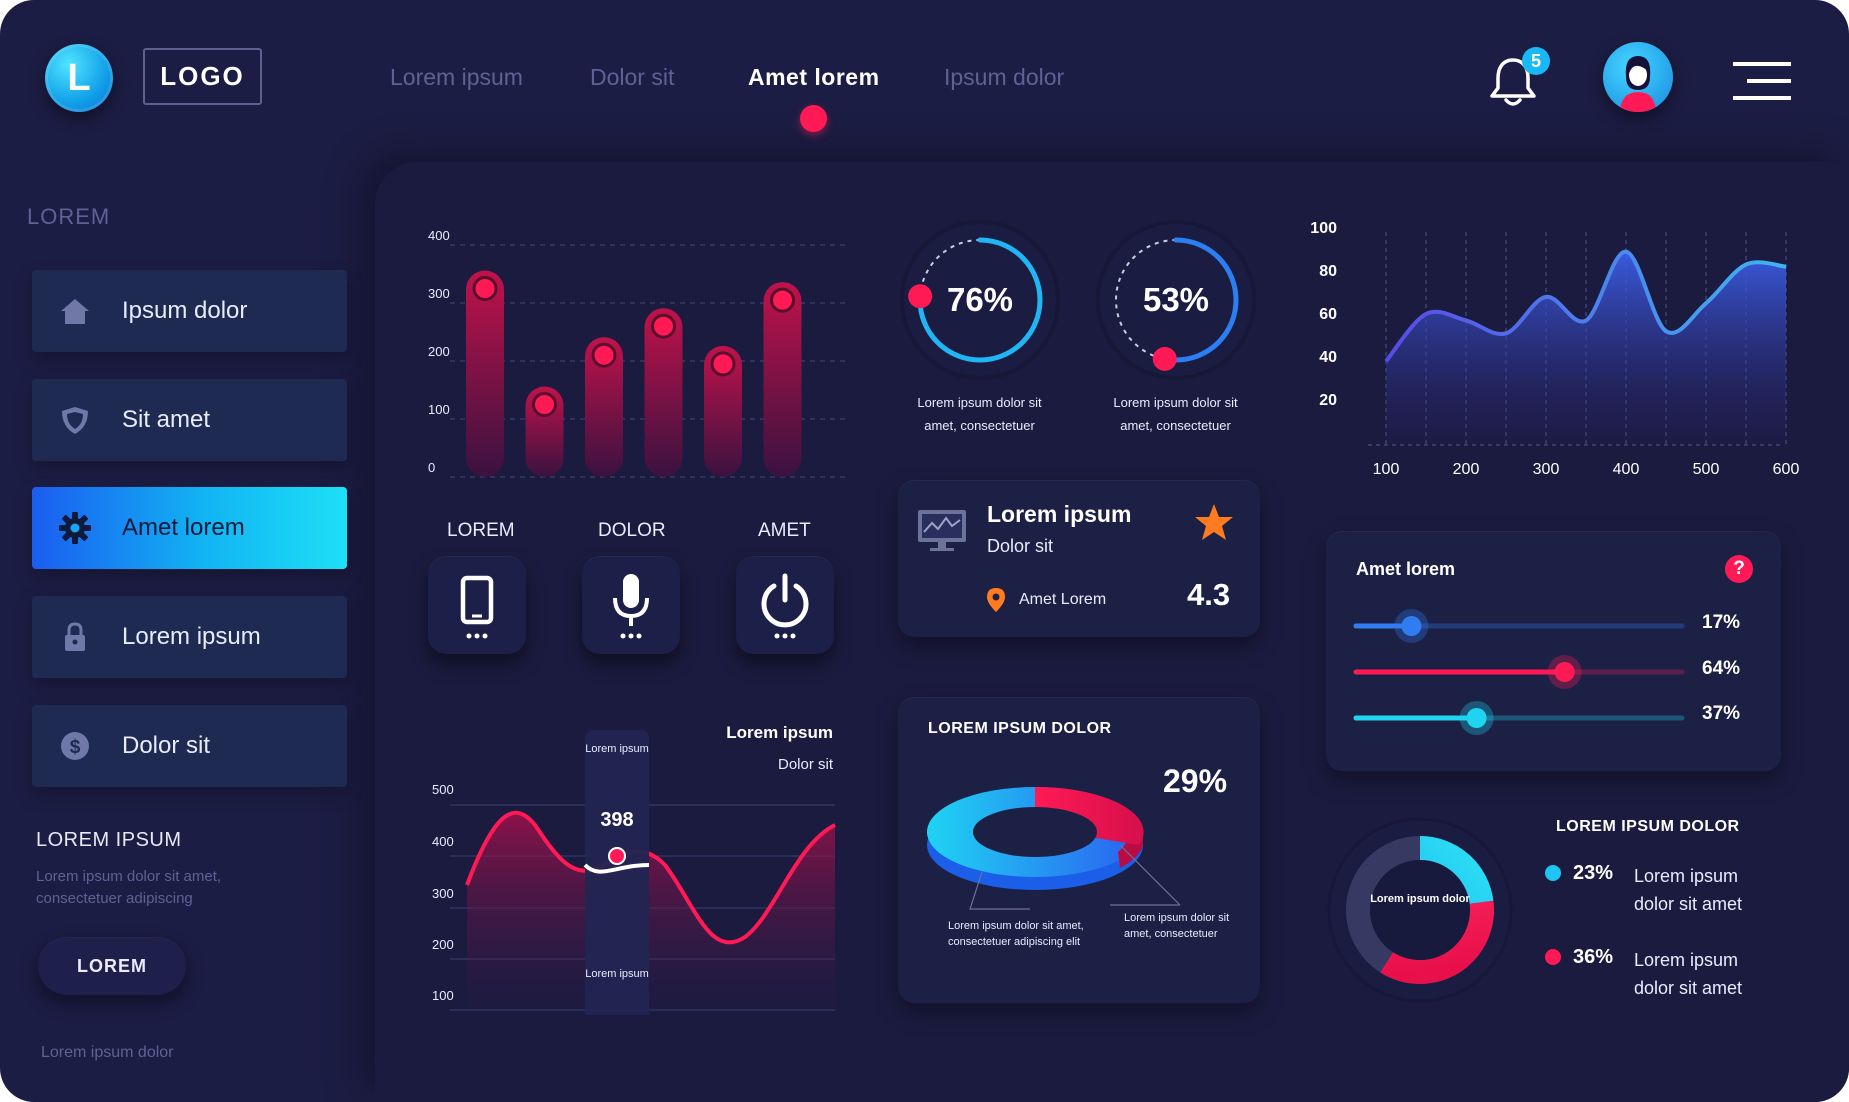  I want to click on donut-slice-red, so click(1420, 910).